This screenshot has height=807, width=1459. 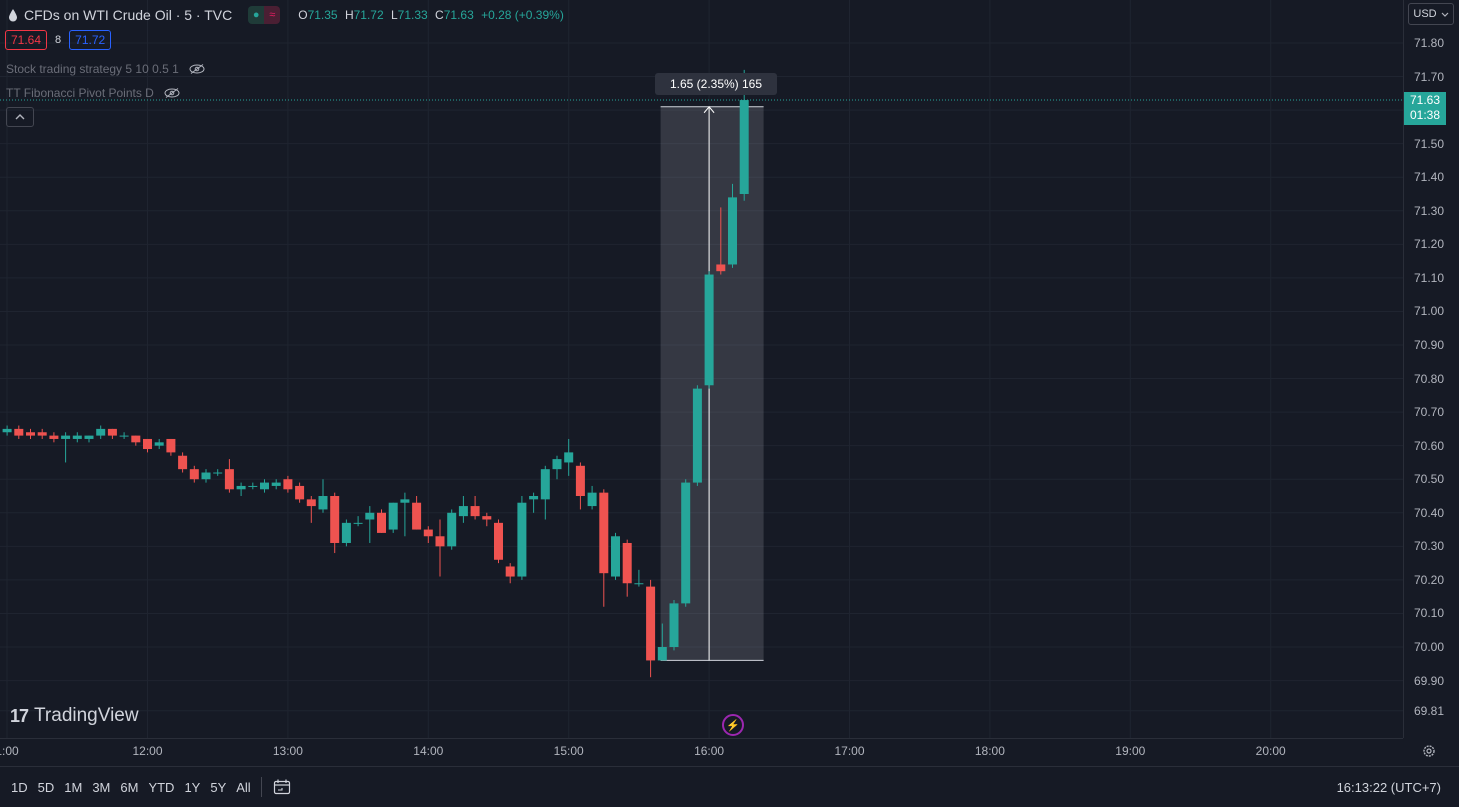 I want to click on chevron-up-icon, so click(x=20, y=117).